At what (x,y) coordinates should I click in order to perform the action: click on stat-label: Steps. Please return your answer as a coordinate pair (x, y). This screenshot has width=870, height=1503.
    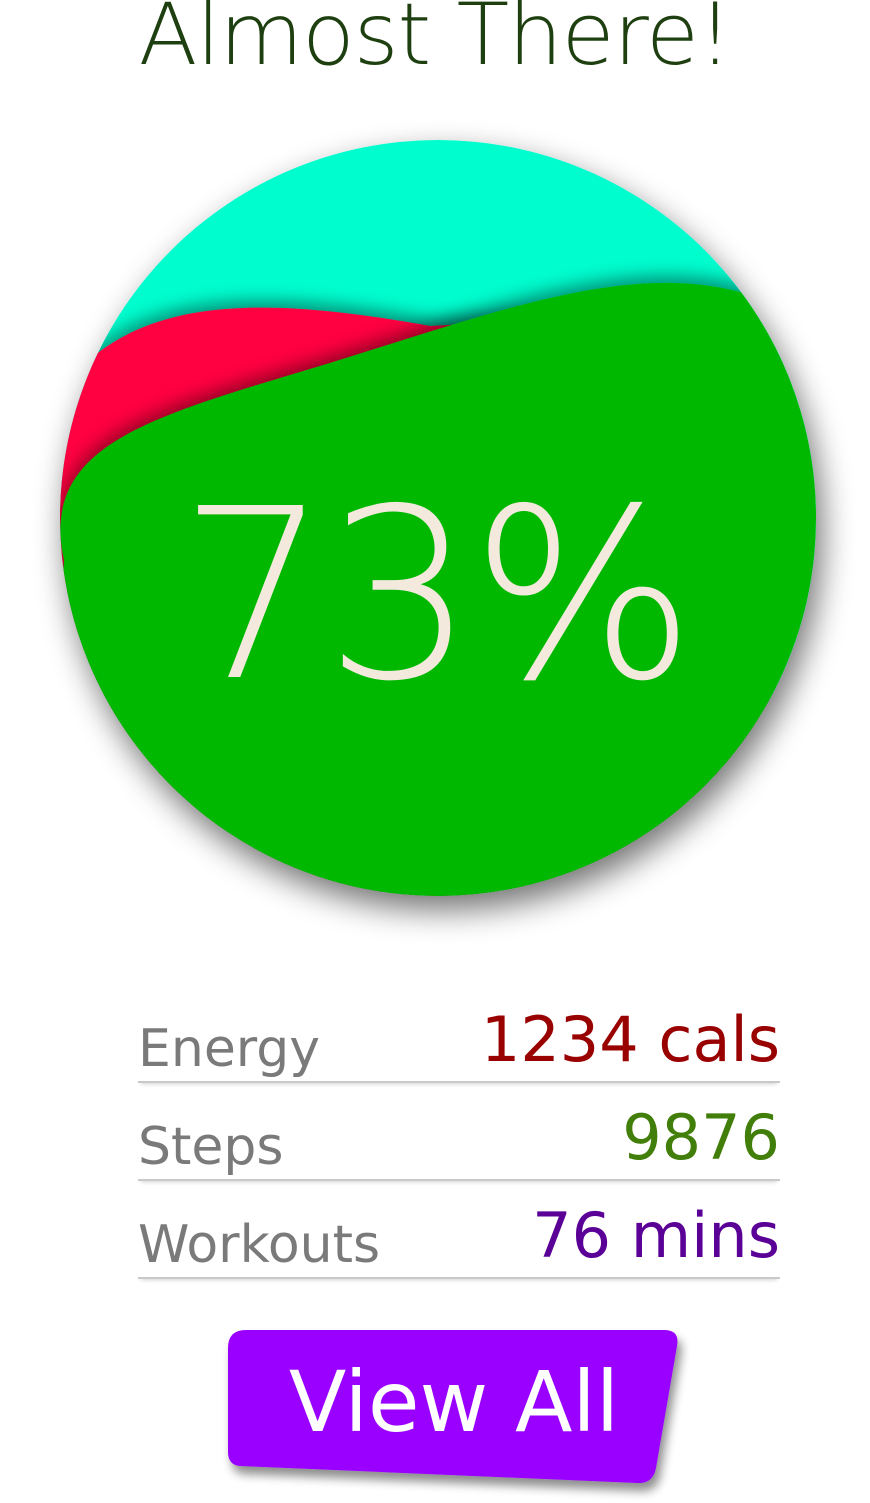
    Looking at the image, I should click on (211, 1147).